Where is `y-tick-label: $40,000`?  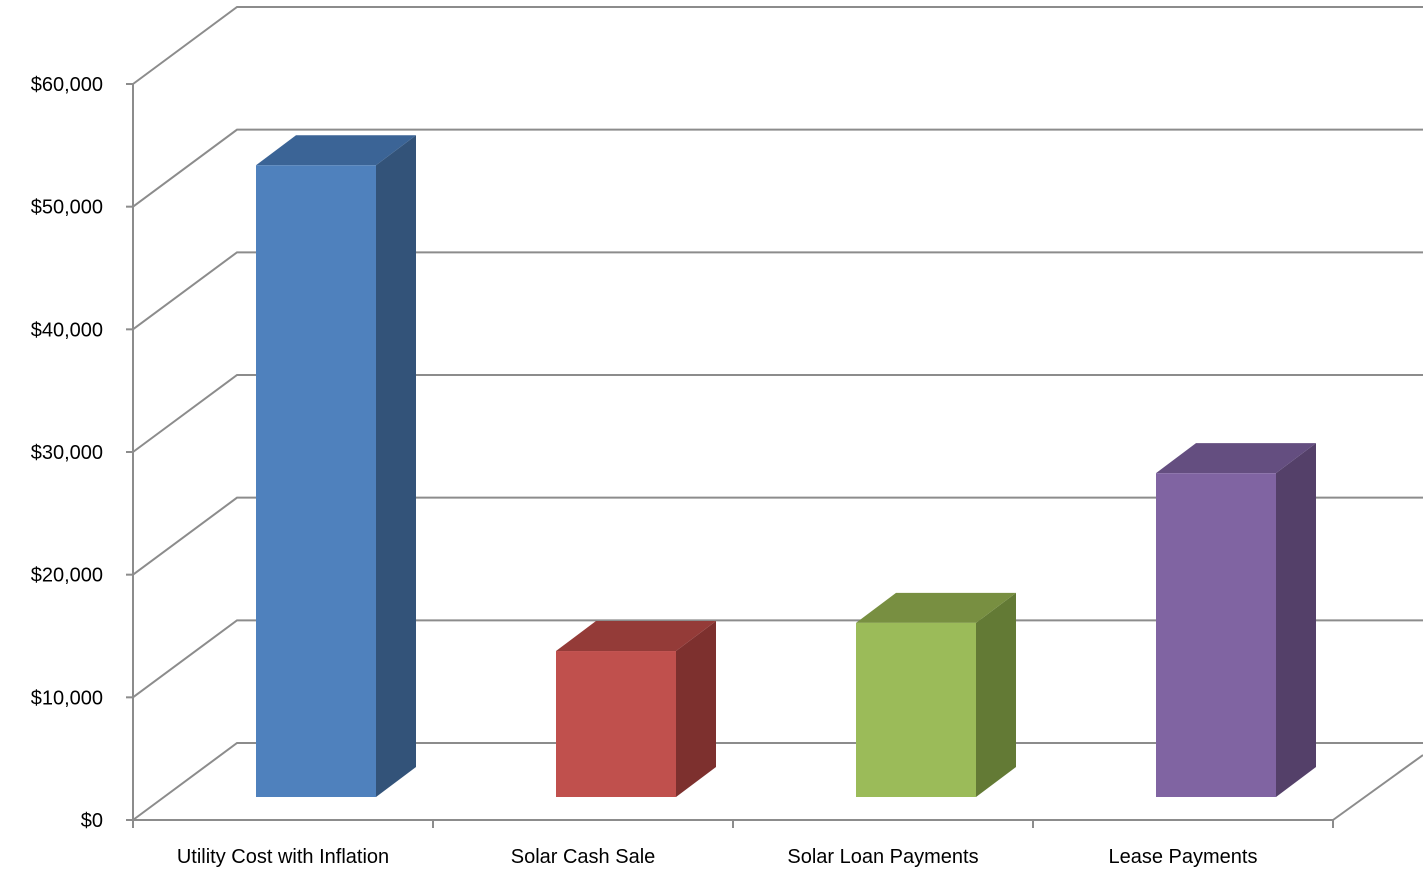
y-tick-label: $40,000 is located at coordinates (67, 330).